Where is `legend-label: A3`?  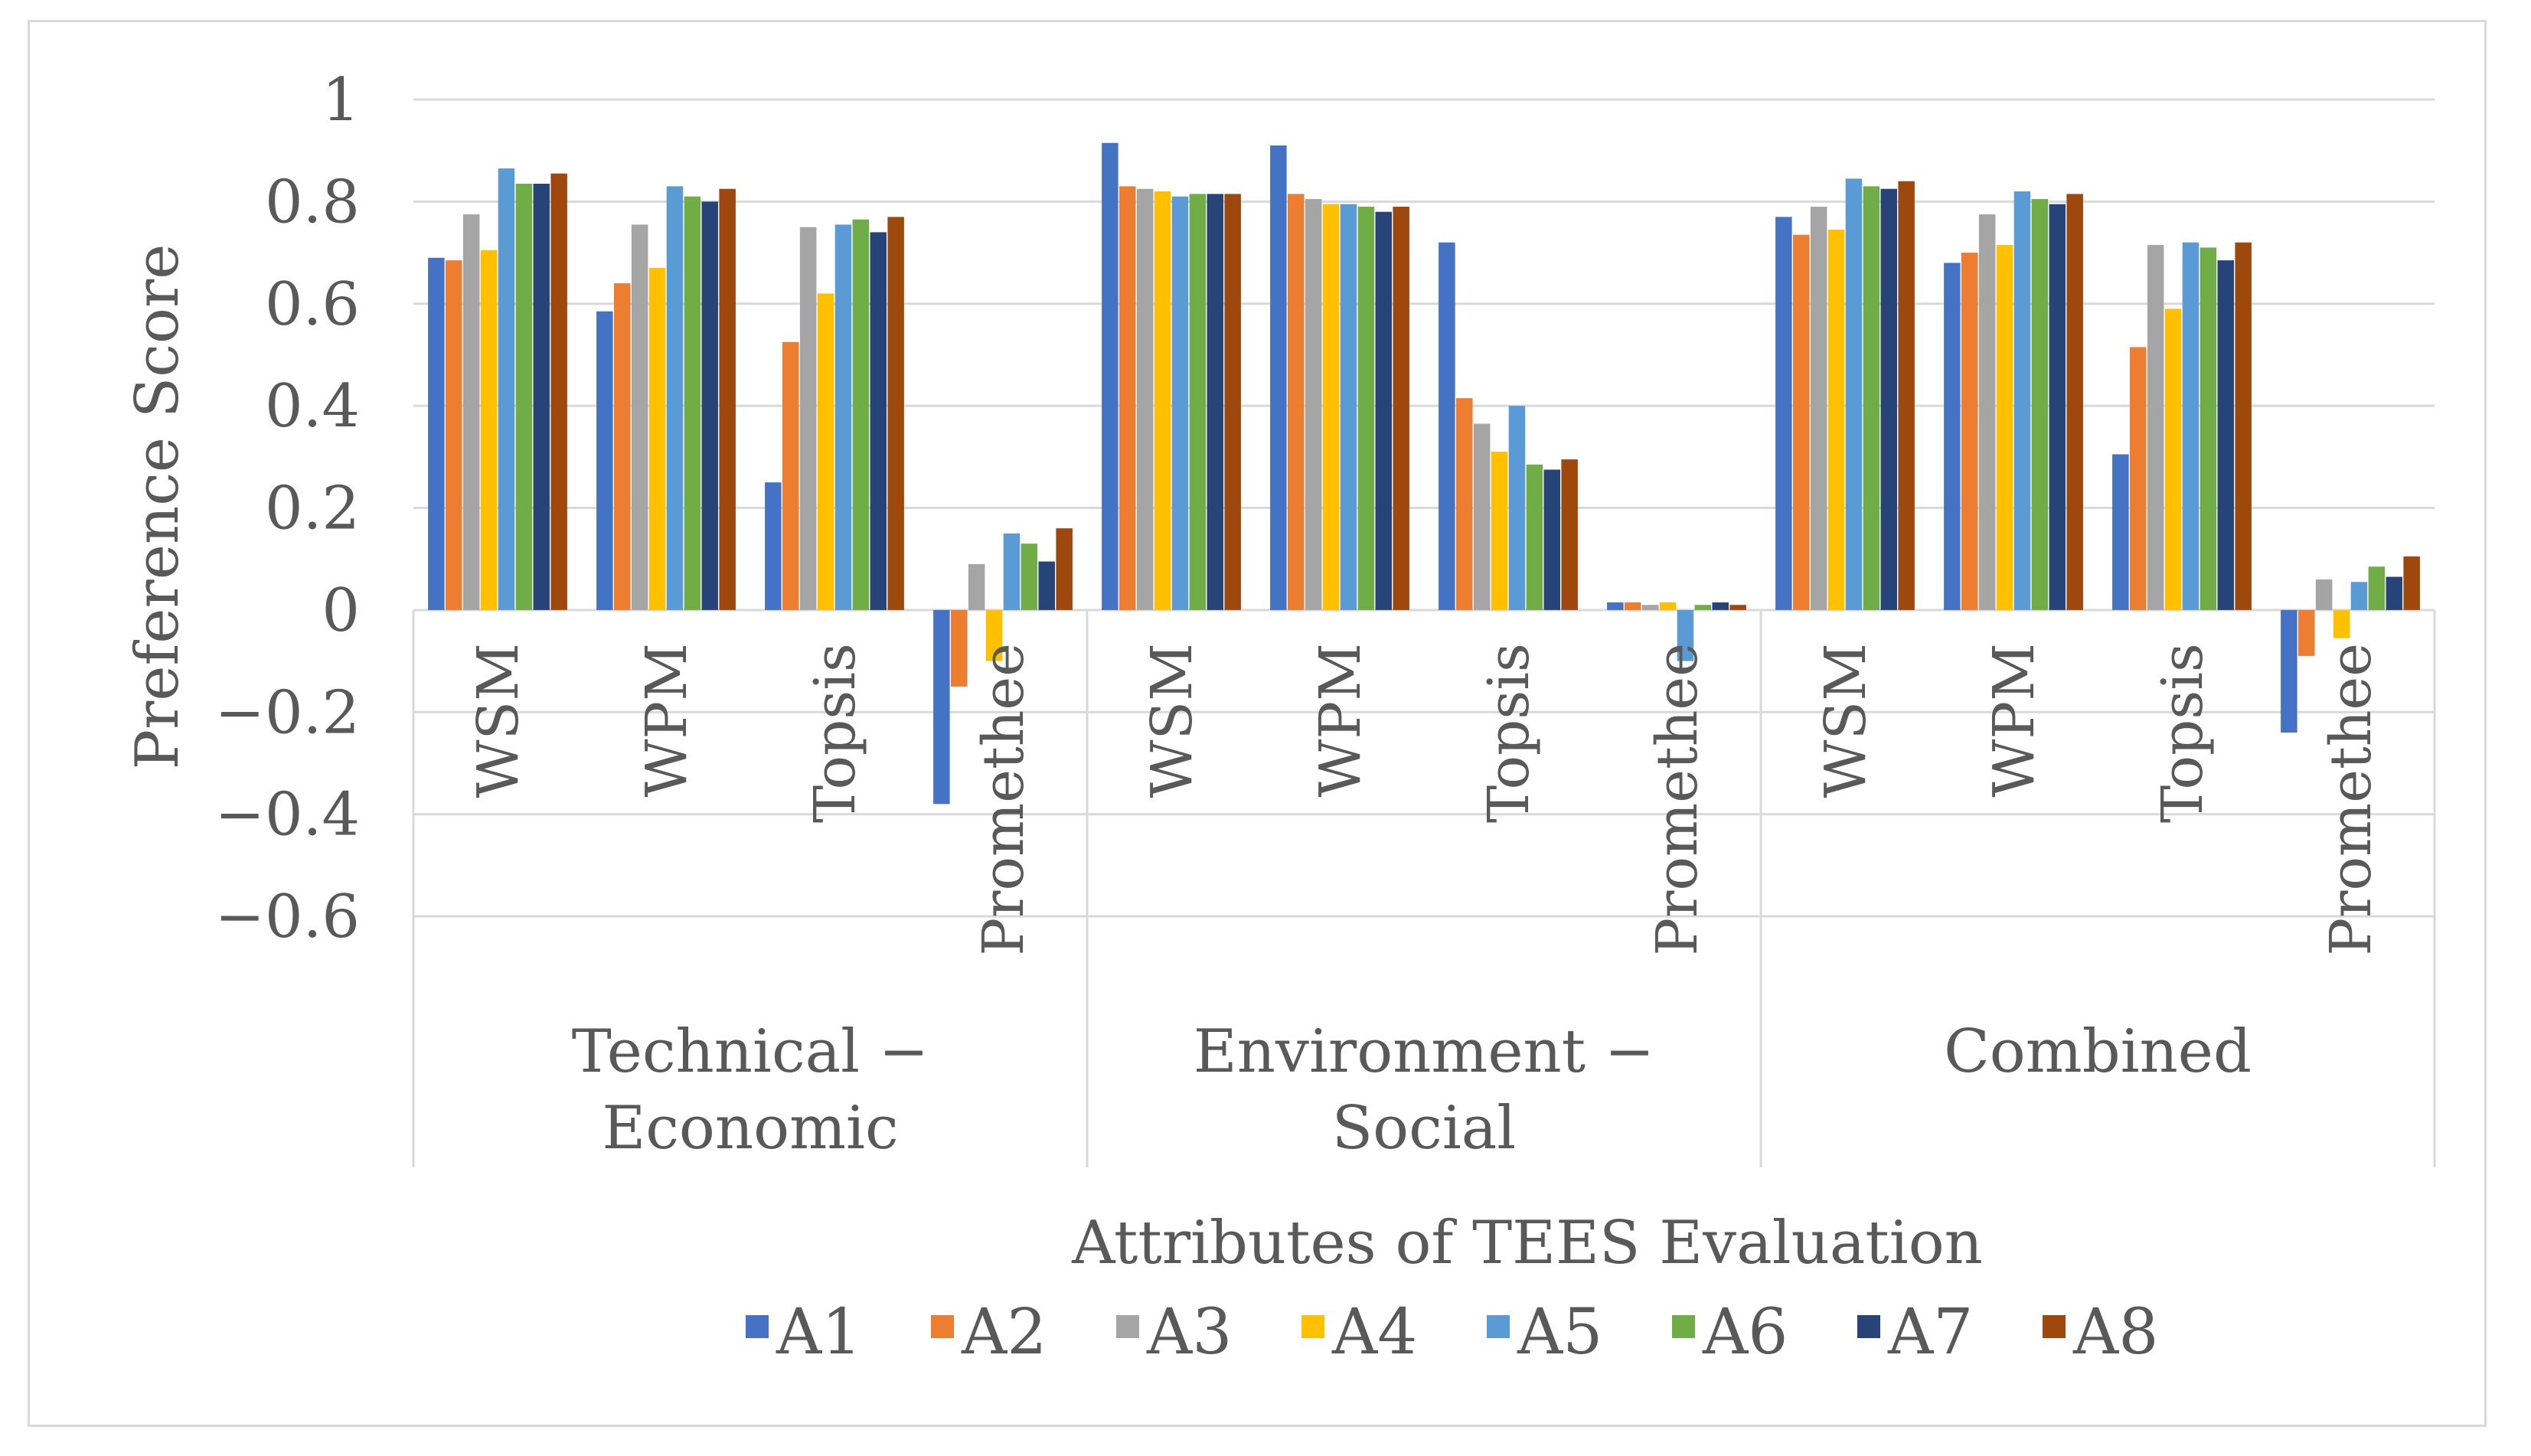 legend-label: A3 is located at coordinates (1189, 1332).